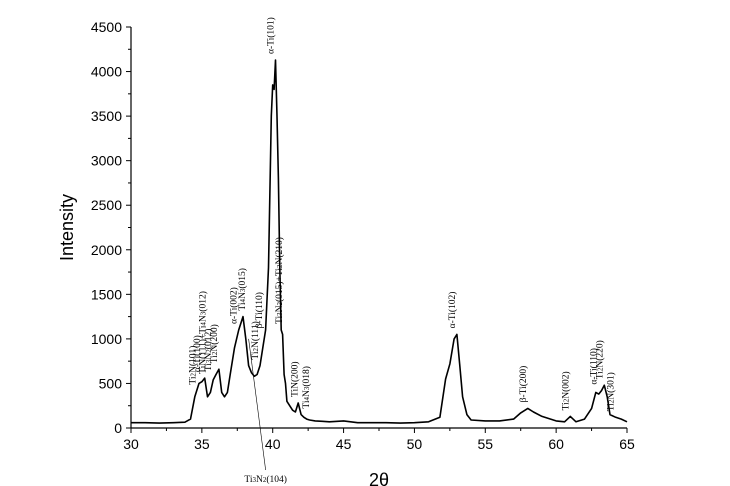  I want to click on peak-label-text: TiN(200), so click(295, 379).